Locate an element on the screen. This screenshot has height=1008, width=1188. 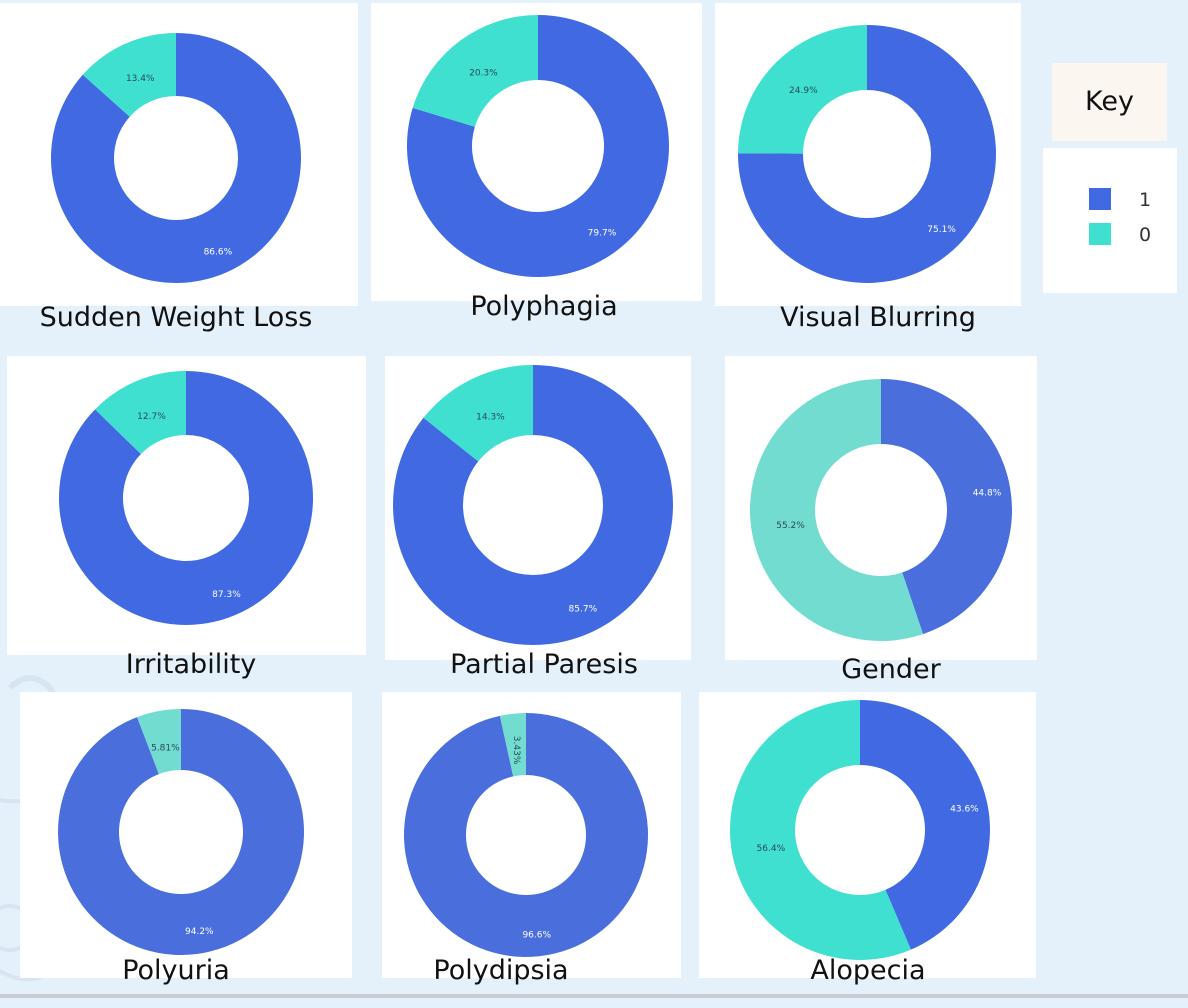
polydipsia-chart-panel: 96.6% 3.43% is located at coordinates (531, 835).